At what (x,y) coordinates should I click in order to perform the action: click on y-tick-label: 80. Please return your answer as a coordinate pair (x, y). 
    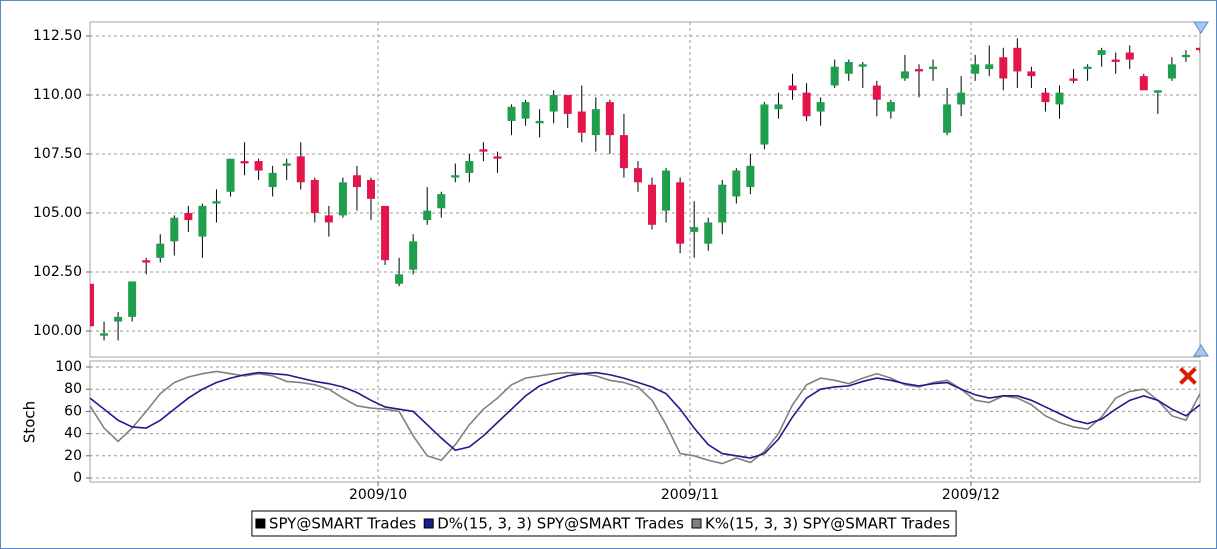
    Looking at the image, I should click on (73, 389).